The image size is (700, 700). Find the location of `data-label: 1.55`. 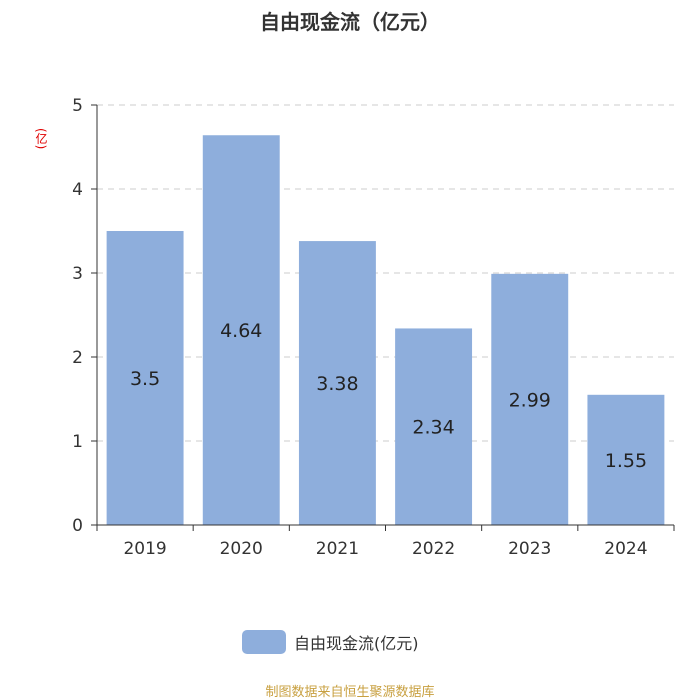

data-label: 1.55 is located at coordinates (626, 461).